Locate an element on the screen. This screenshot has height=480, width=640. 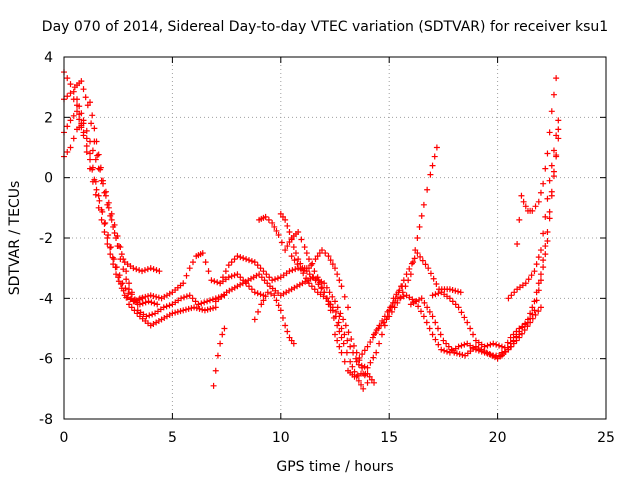
x-tick-label: 15 is located at coordinates (389, 438).